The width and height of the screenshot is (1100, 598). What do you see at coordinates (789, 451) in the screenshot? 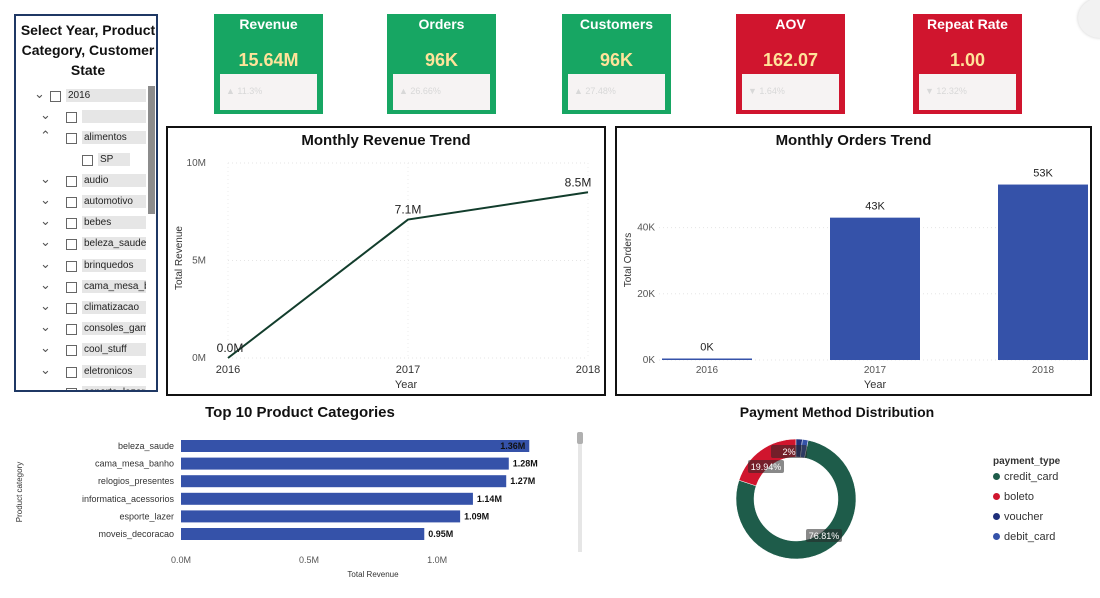
I see `slice-label-bg` at bounding box center [789, 451].